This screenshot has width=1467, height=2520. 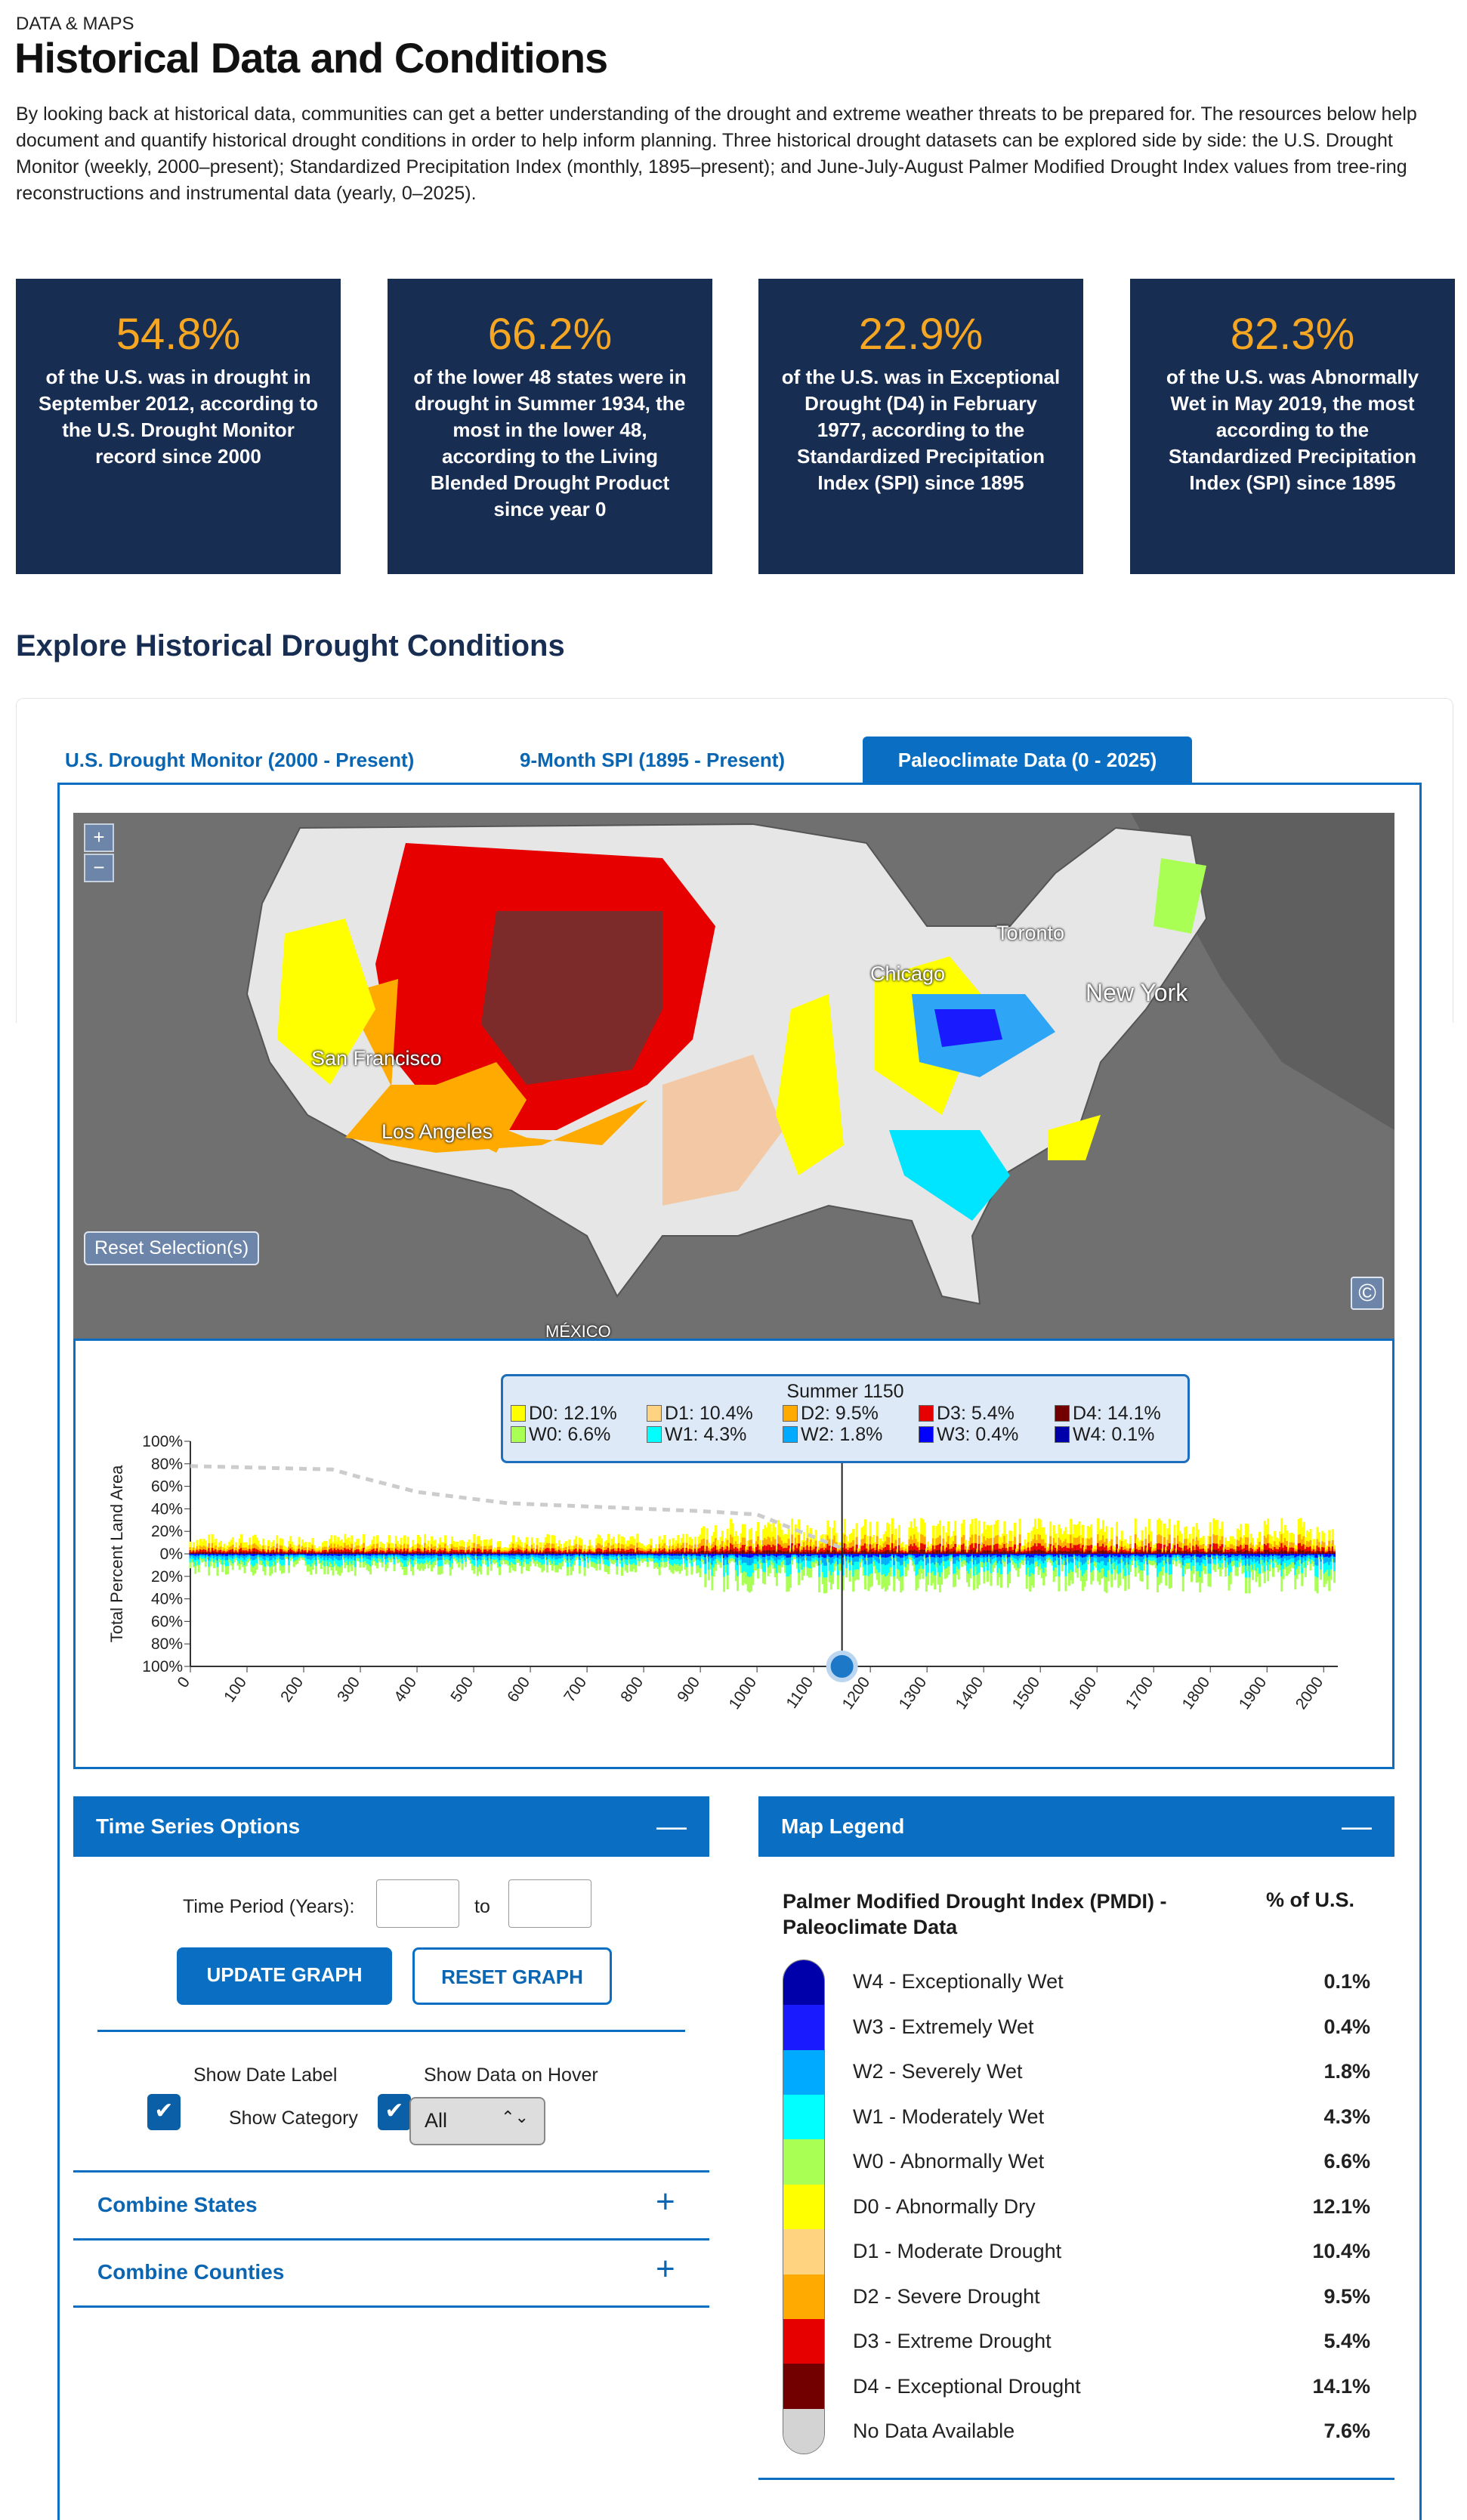 I want to click on city-label: Los Angeles, so click(x=437, y=1131).